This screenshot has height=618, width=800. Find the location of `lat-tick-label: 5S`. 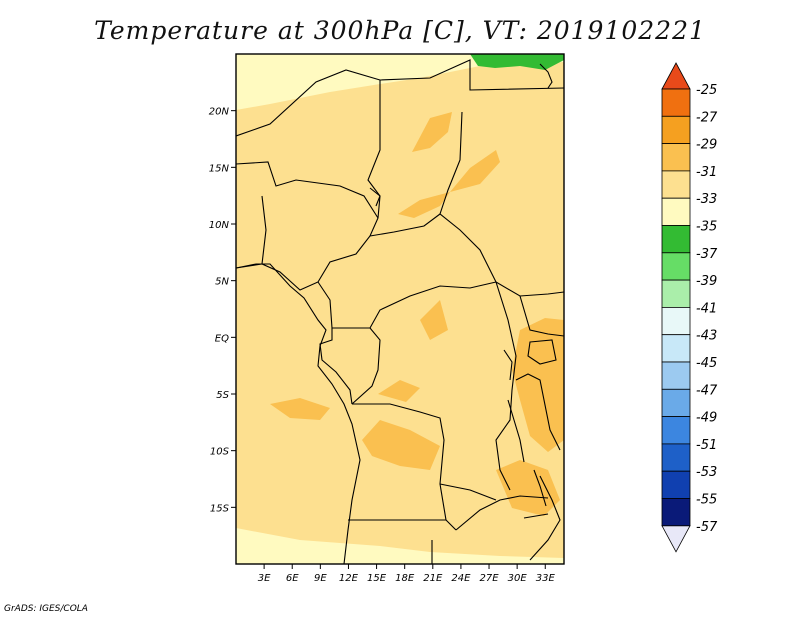

lat-tick-label: 5S is located at coordinates (222, 395).